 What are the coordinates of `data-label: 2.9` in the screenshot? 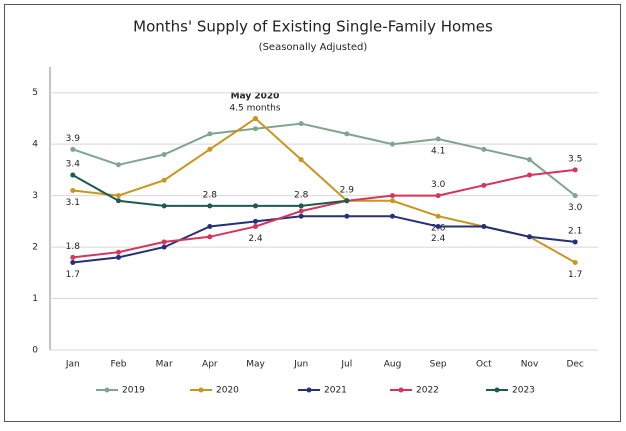 It's located at (347, 190).